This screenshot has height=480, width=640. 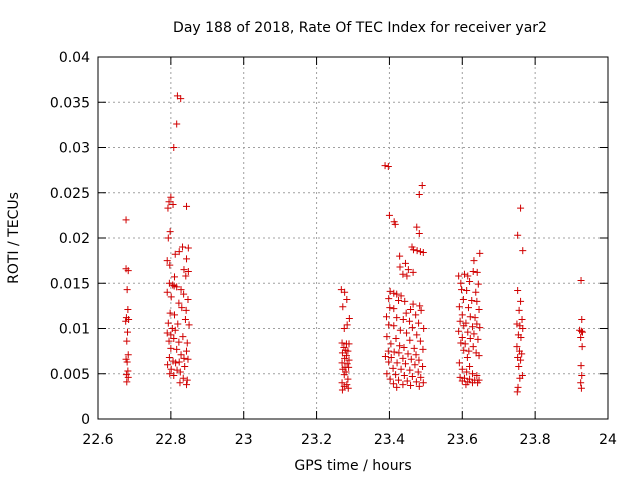 I want to click on y-tick-label: 0.025, so click(x=70, y=194).